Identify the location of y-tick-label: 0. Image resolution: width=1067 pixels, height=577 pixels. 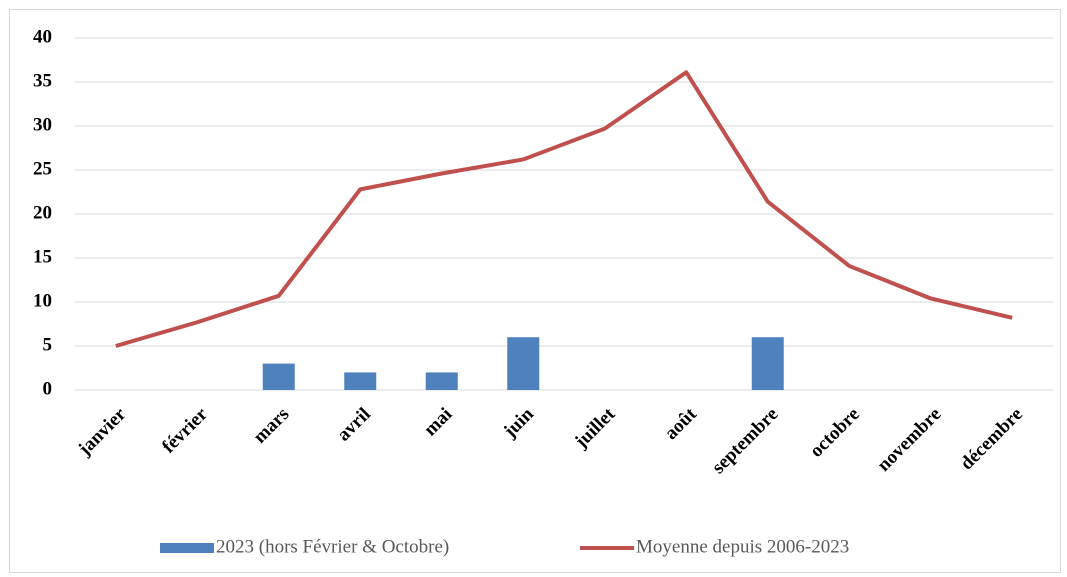
(48, 388).